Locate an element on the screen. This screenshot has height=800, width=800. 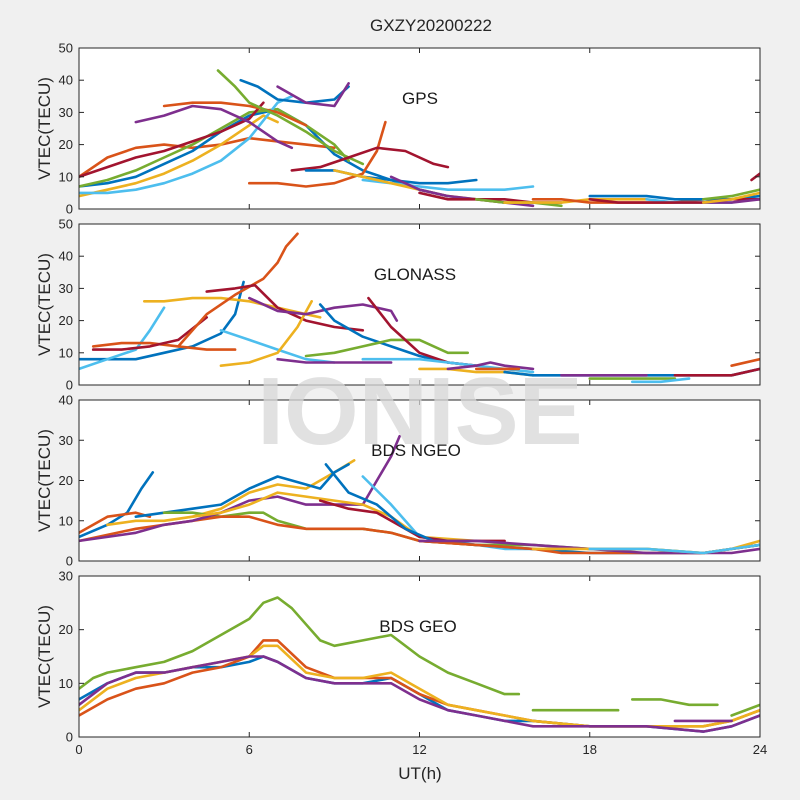
figure-title: GXZY20200222 is located at coordinates (431, 25).